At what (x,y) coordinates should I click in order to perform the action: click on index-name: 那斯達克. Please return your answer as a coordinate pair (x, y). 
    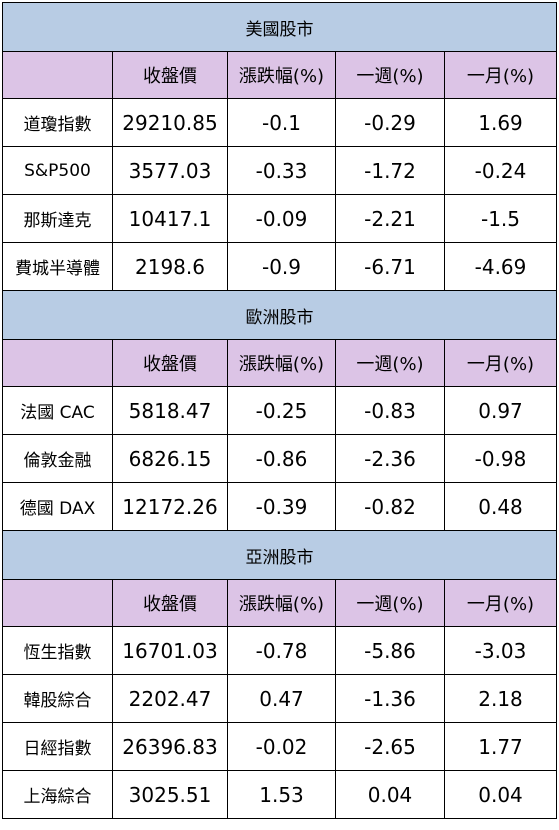
    Looking at the image, I should click on (57, 218).